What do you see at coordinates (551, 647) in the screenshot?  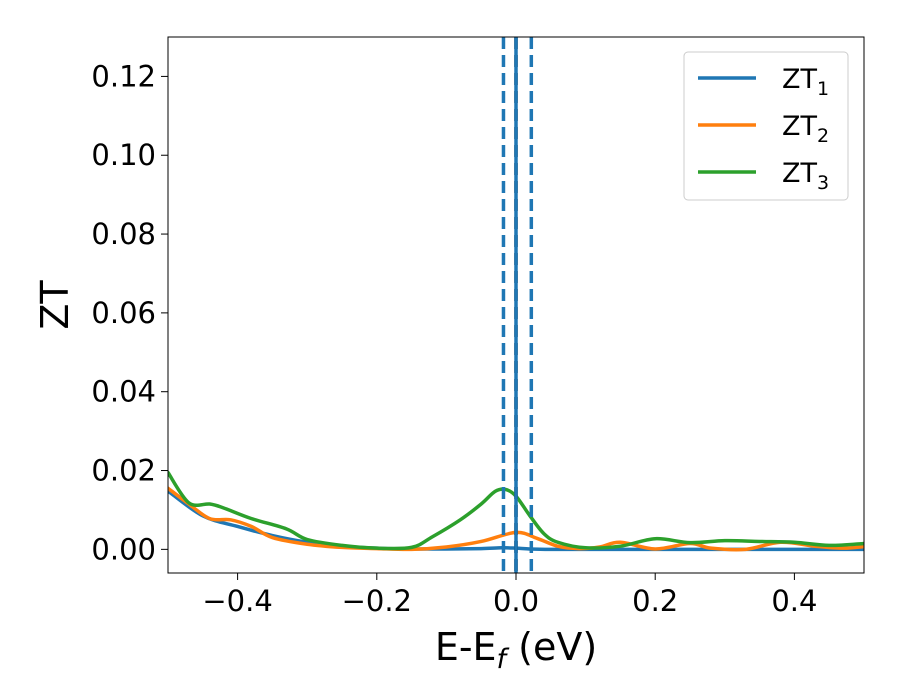 I see `x-axis-label-unit: (eV)` at bounding box center [551, 647].